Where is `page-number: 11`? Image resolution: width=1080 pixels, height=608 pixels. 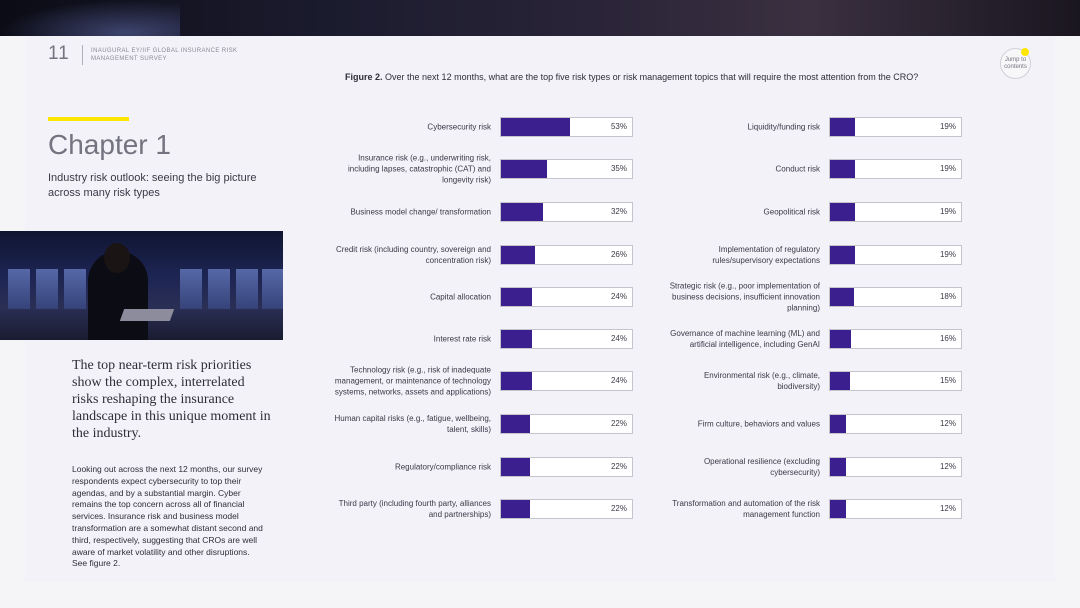 page-number: 11 is located at coordinates (59, 53).